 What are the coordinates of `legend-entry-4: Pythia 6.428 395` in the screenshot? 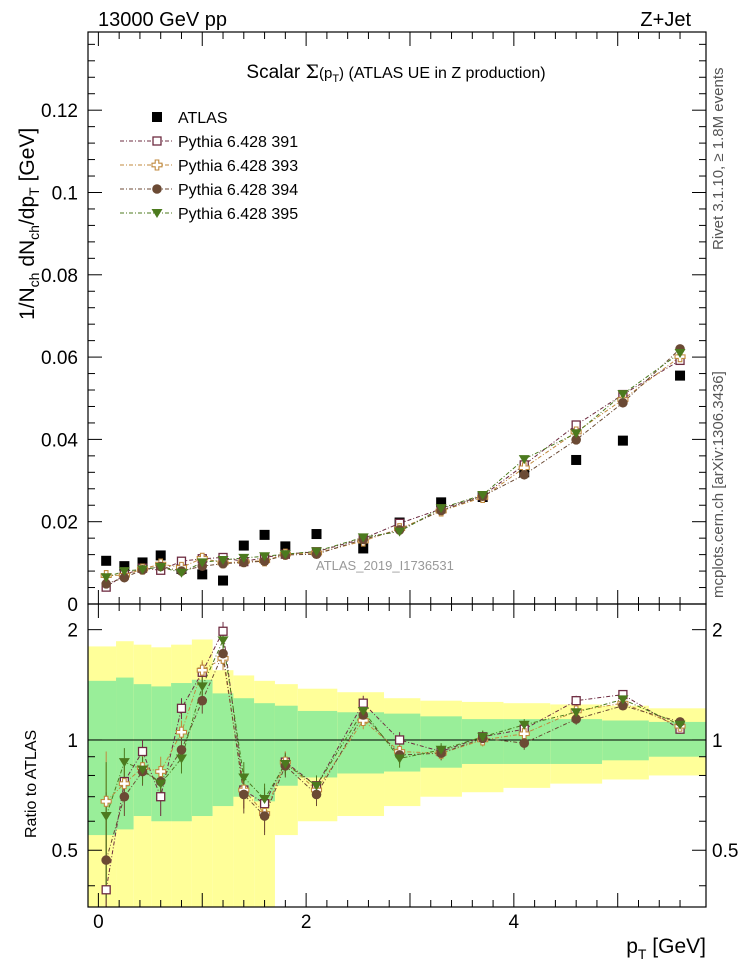 It's located at (209, 214).